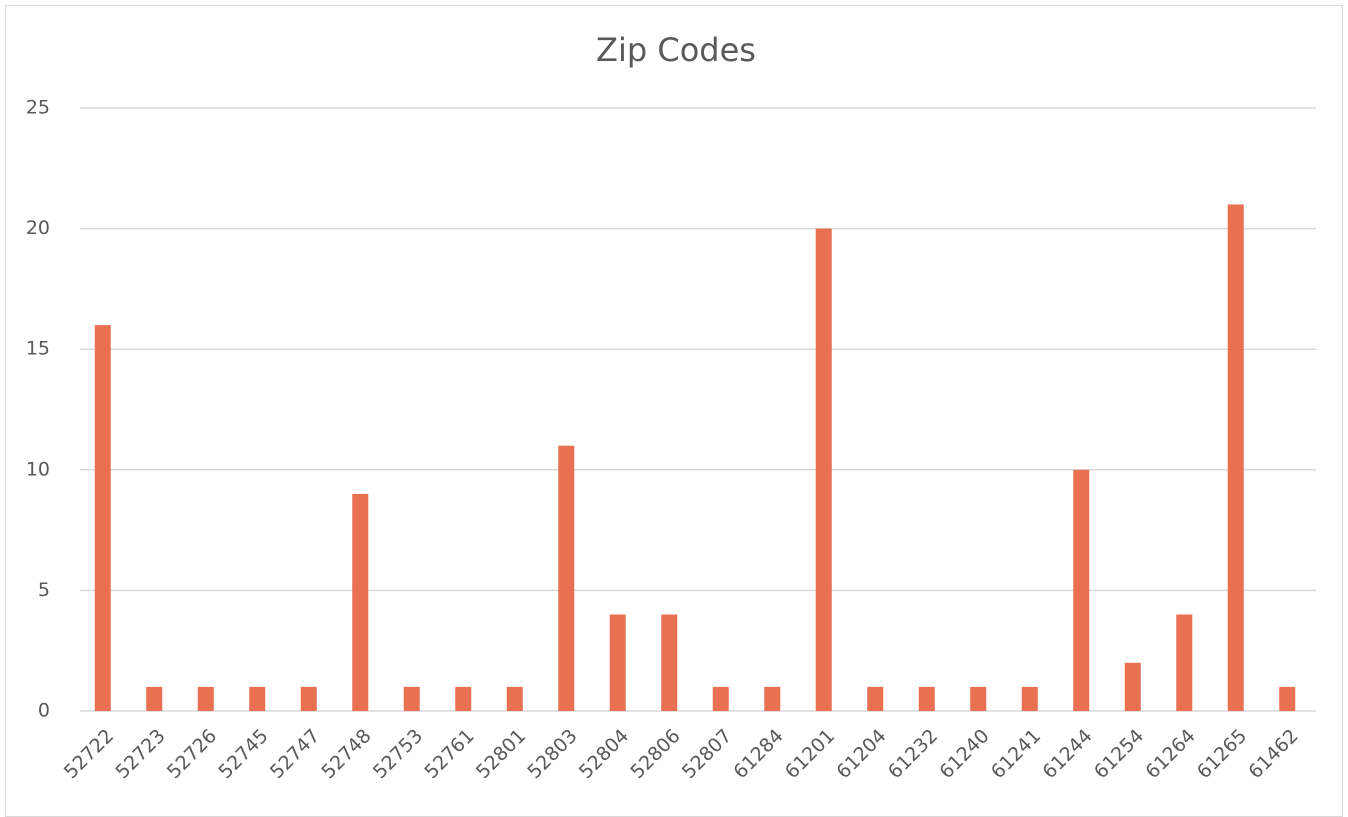  What do you see at coordinates (38, 469) in the screenshot?
I see `y-tick-label: 10` at bounding box center [38, 469].